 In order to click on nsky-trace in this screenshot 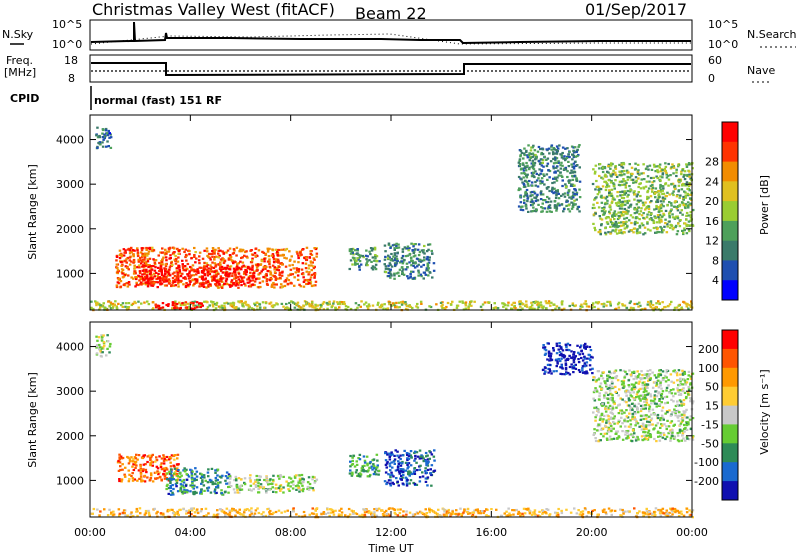, I will do `click(391, 32)`.